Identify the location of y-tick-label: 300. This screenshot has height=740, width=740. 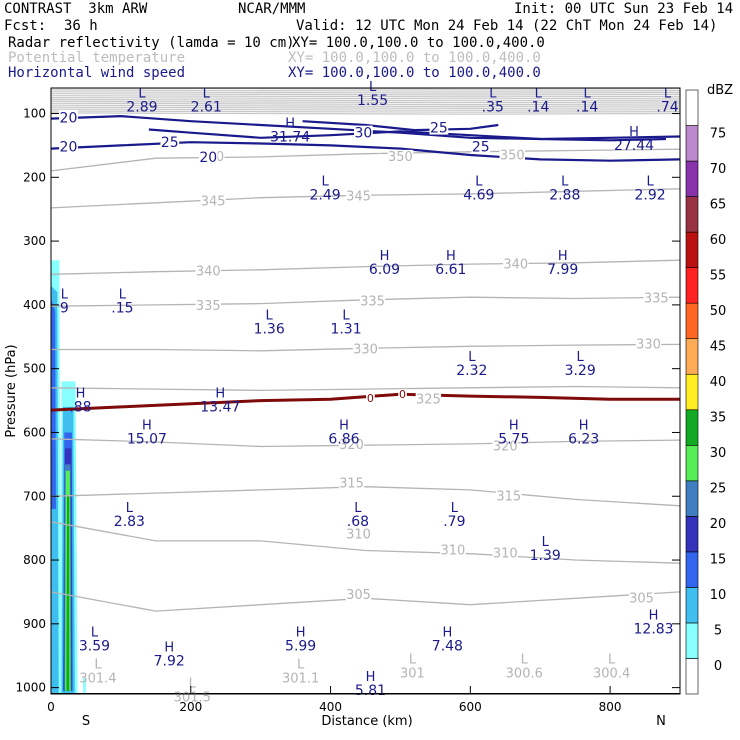
(34, 241).